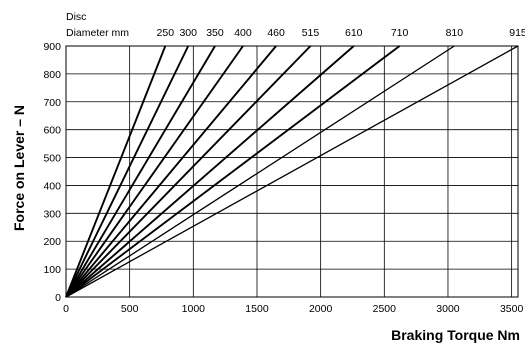  I want to click on x-tick-label: 2000, so click(321, 309).